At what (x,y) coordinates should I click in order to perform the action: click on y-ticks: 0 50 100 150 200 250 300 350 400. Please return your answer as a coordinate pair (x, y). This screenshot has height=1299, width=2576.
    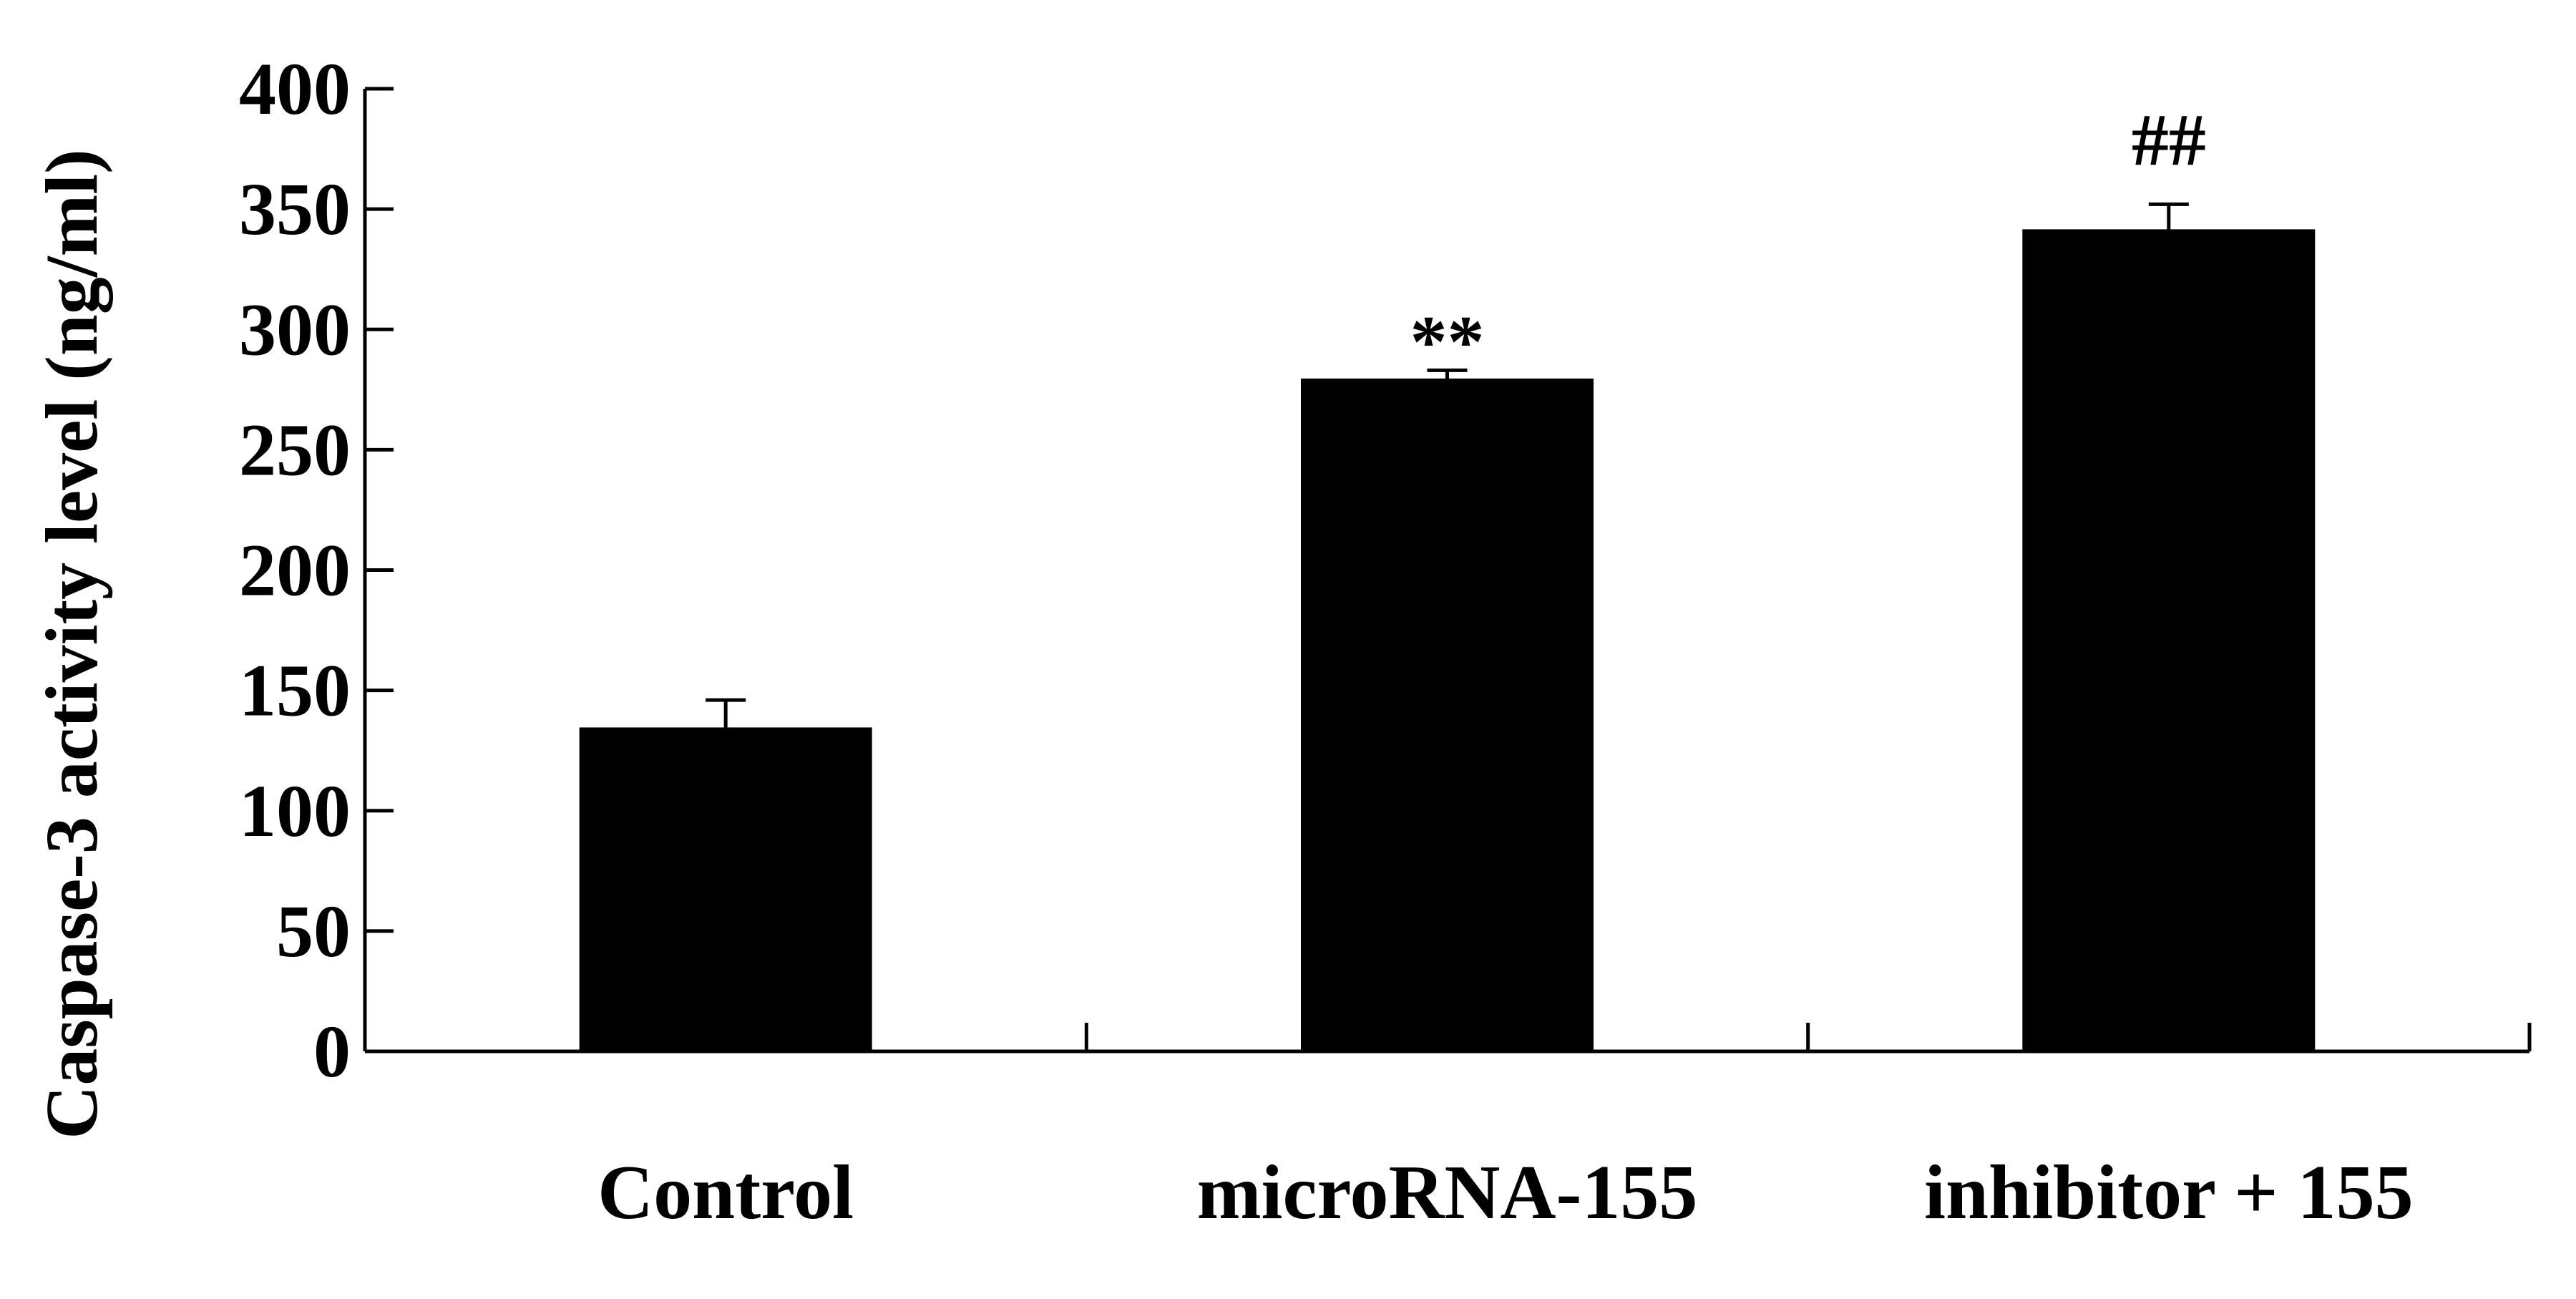
    Looking at the image, I should click on (316, 570).